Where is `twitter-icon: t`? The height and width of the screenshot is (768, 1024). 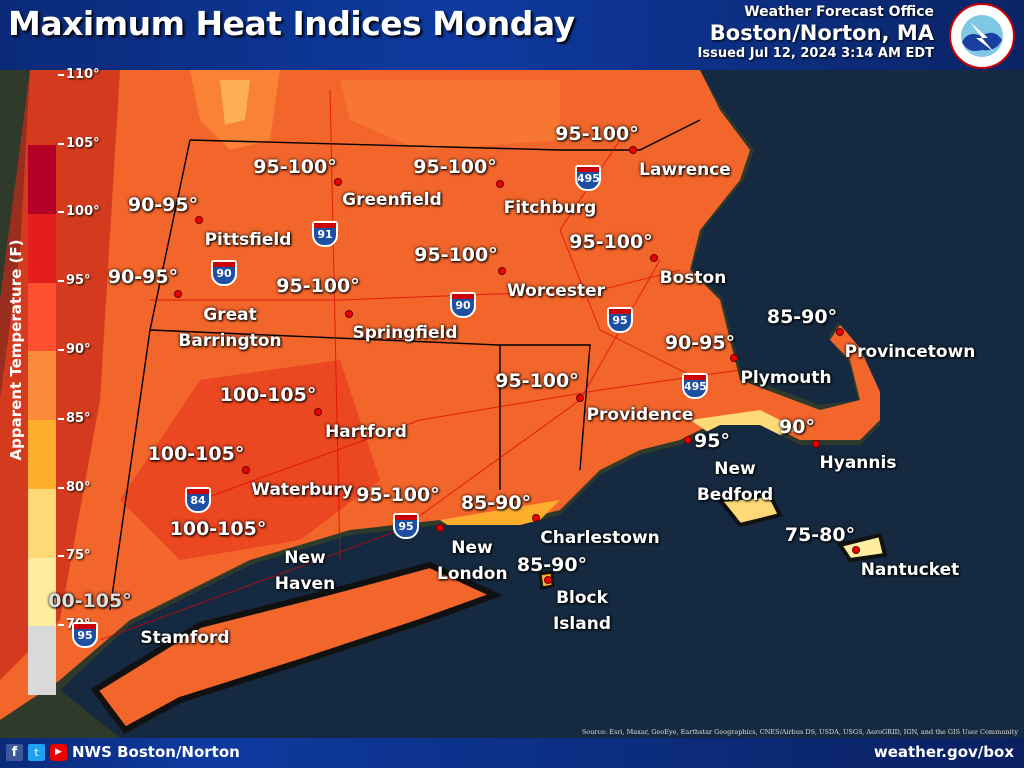 twitter-icon: t is located at coordinates (36, 752).